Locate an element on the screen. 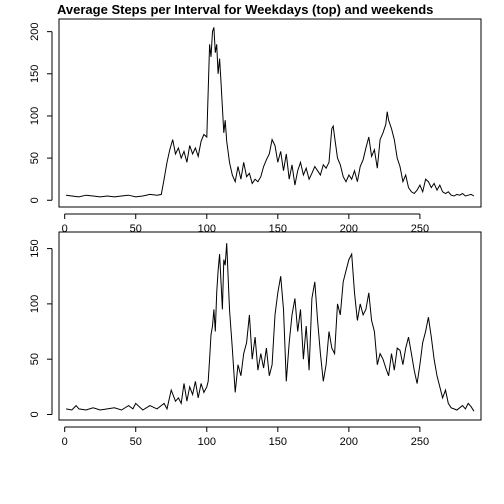 This screenshot has width=504, height=504. weekend-y-tick-label: 50 is located at coordinates (35, 359).